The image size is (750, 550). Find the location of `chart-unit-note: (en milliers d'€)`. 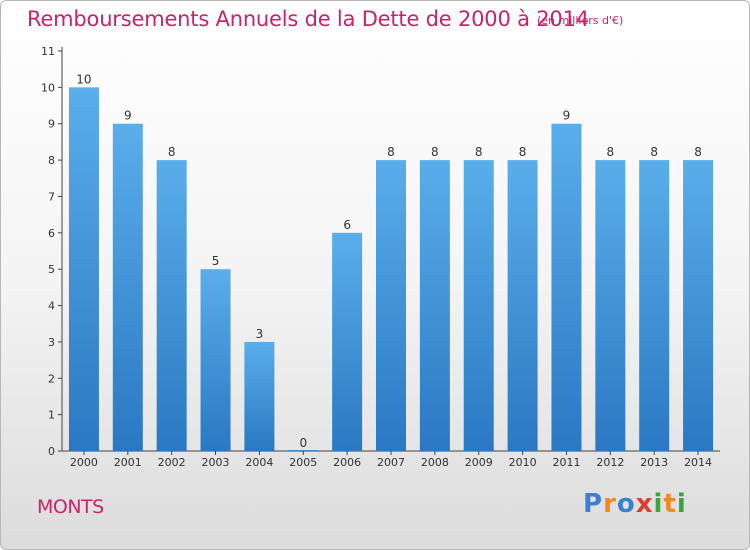

chart-unit-note: (en milliers d'€) is located at coordinates (580, 20).